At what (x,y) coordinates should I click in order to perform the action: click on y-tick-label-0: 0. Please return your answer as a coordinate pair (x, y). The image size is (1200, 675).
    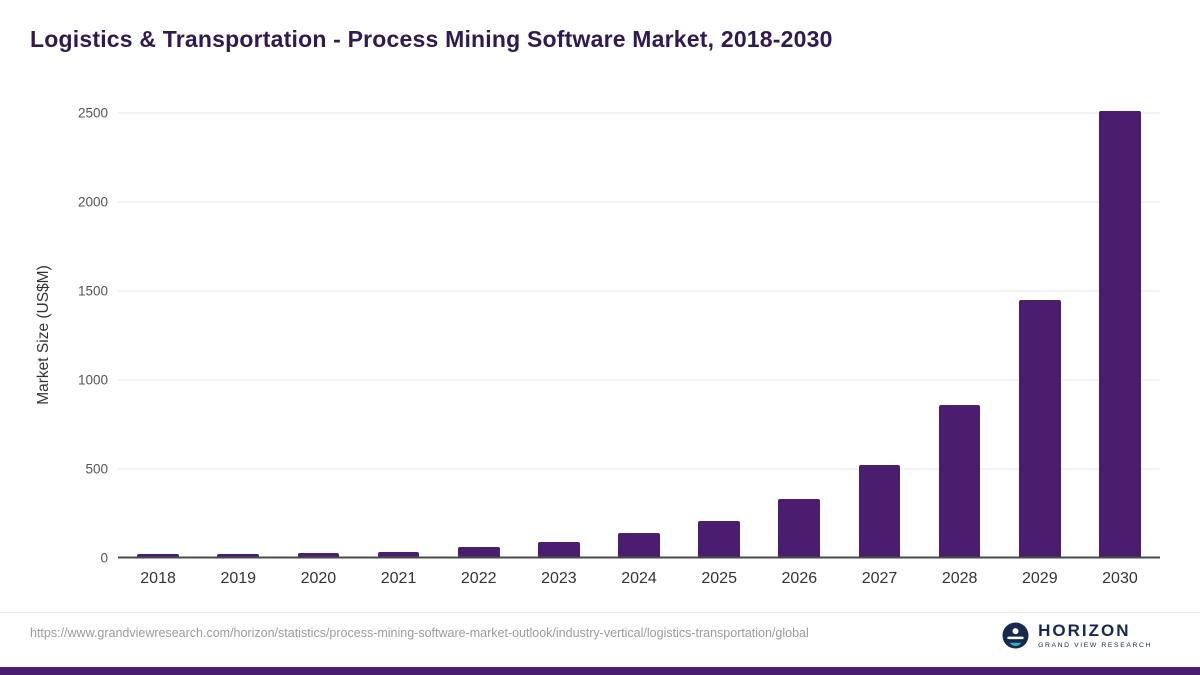
    Looking at the image, I should click on (104, 558).